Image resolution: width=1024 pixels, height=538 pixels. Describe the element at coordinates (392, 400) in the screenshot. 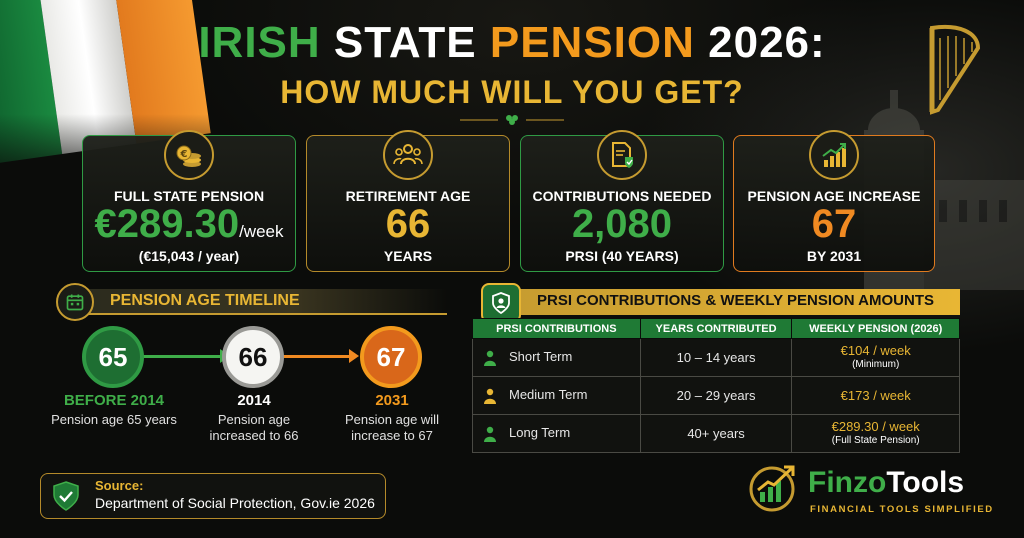

I see `timeline-year: 2031` at that location.